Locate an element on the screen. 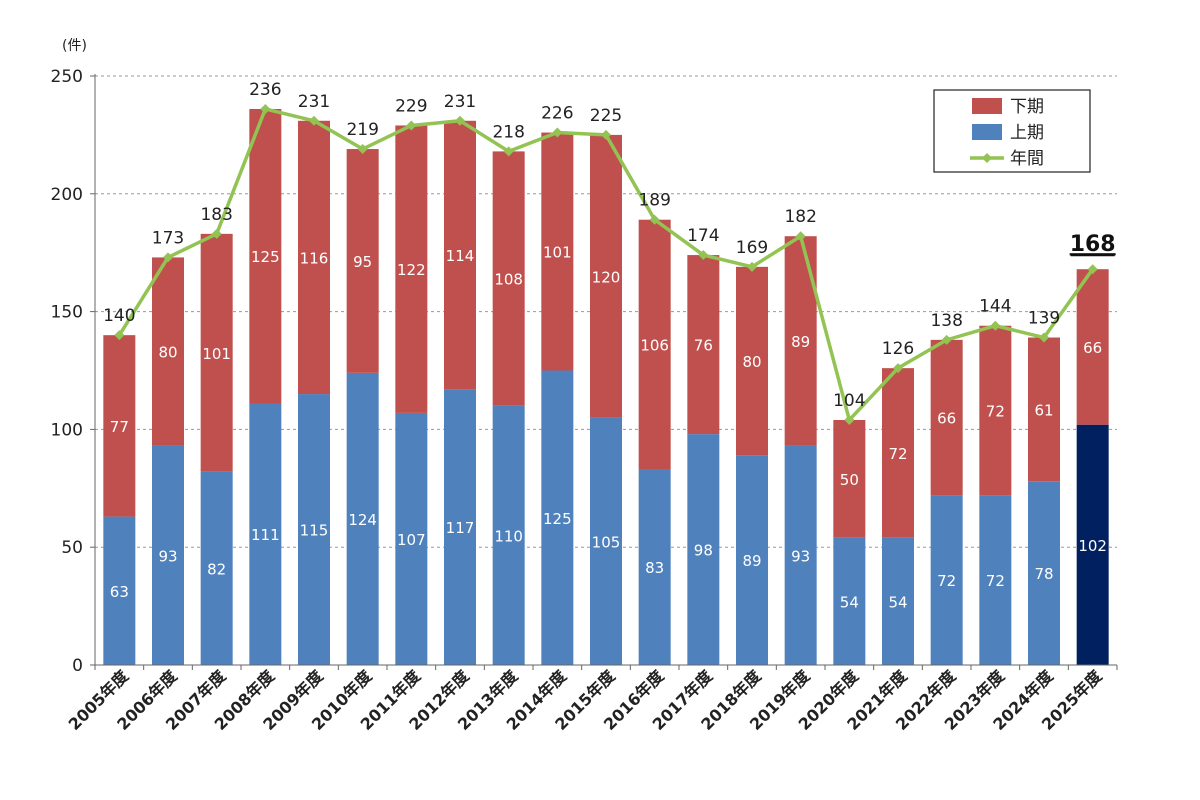 Image resolution: width=1200 pixels, height=800 pixels. bar-first-half-label: 89 is located at coordinates (751, 561).